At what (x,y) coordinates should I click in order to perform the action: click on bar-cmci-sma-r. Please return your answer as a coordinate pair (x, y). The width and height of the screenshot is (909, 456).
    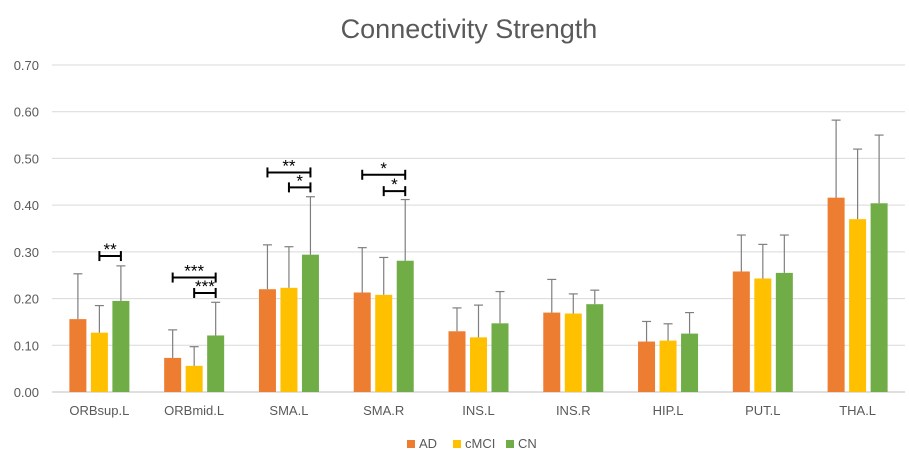
    Looking at the image, I should click on (384, 343).